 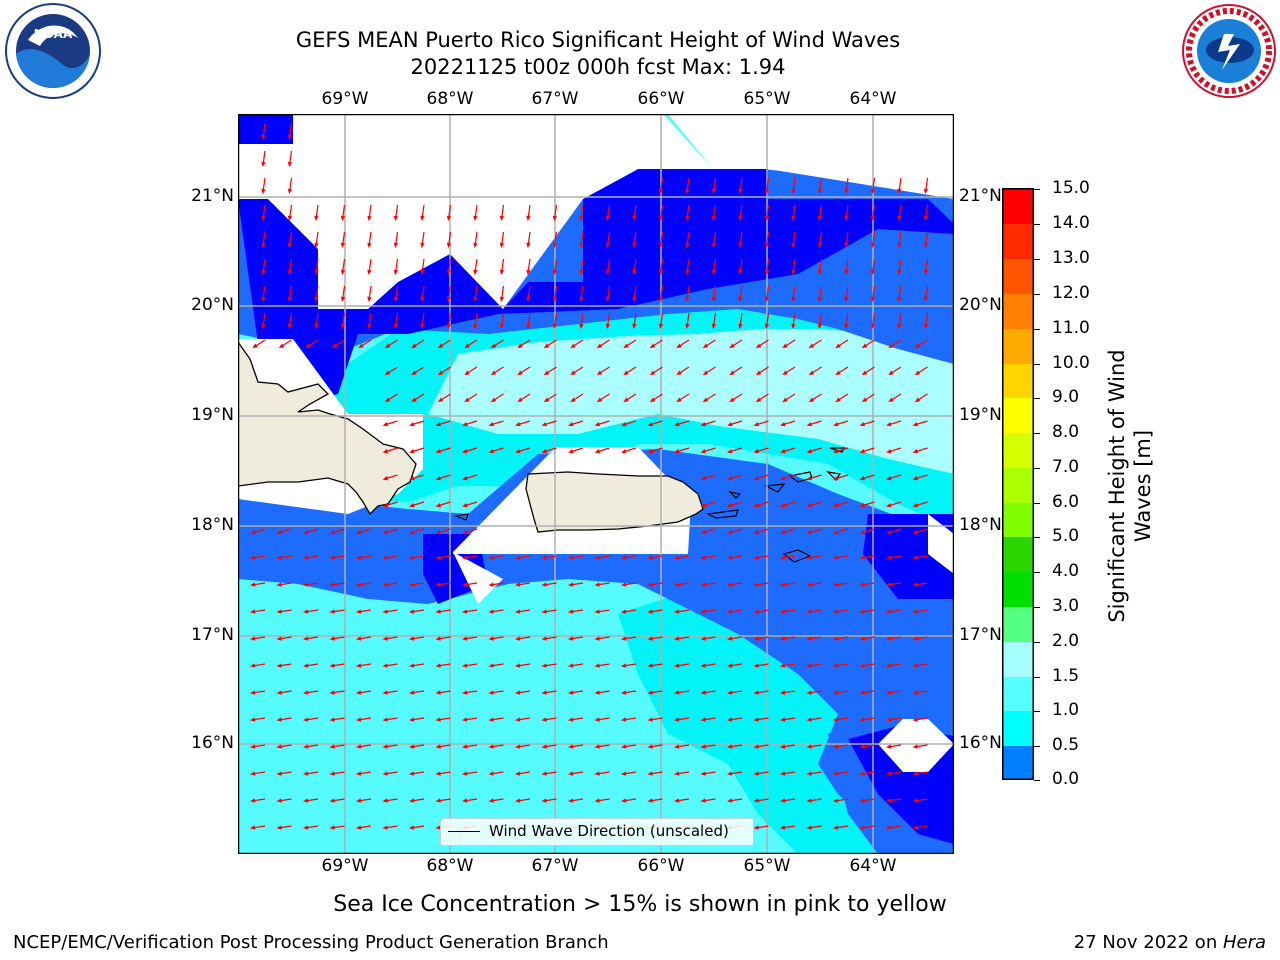 I want to click on legend-label: Wind Wave Direction (unscaled), so click(x=609, y=831).